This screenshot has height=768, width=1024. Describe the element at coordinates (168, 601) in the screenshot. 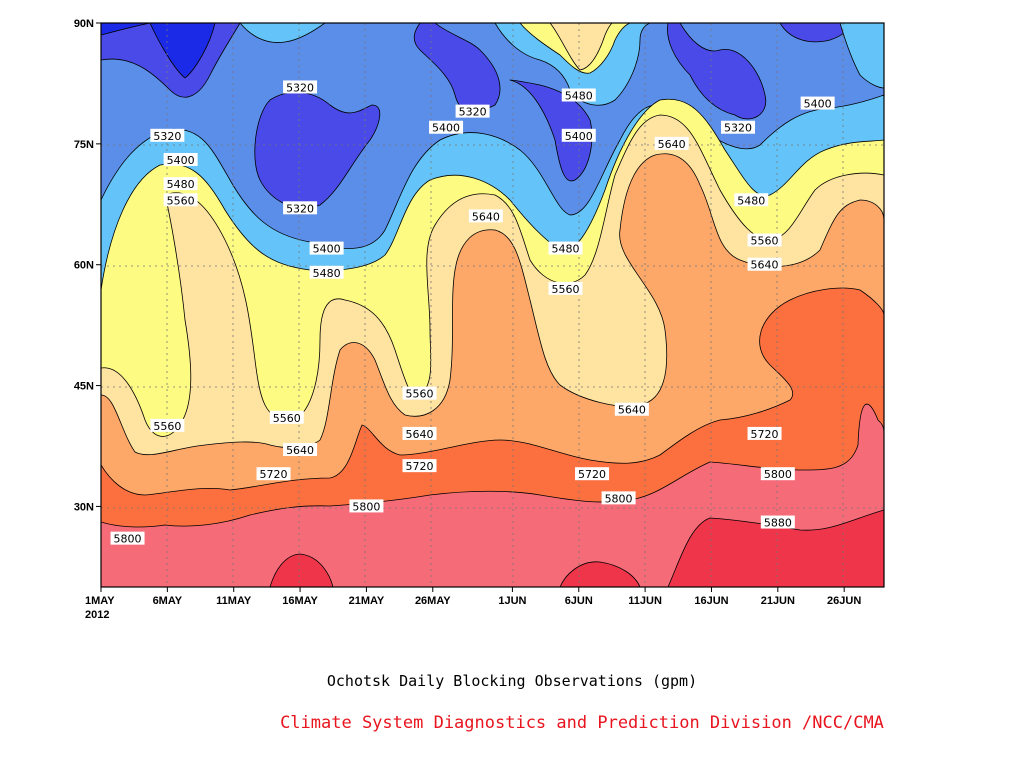

I see `x-tick-label: 6MAY` at that location.